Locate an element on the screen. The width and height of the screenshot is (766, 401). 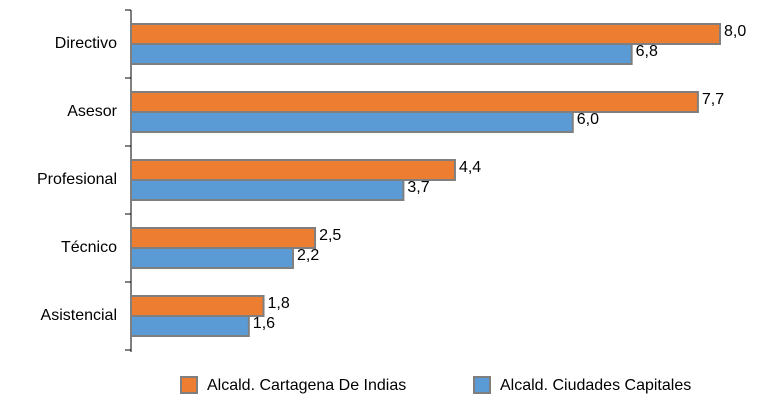
y-tick-label: Asesor is located at coordinates (92, 111).